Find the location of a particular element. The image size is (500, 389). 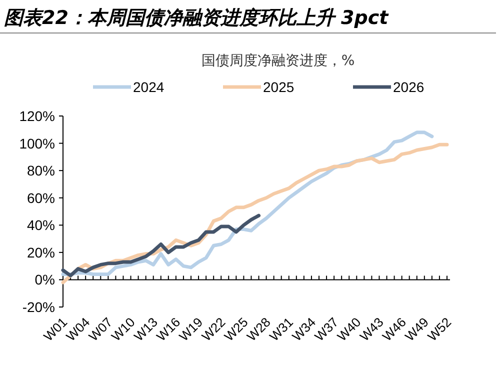

legend-label: 2024 is located at coordinates (148, 87).